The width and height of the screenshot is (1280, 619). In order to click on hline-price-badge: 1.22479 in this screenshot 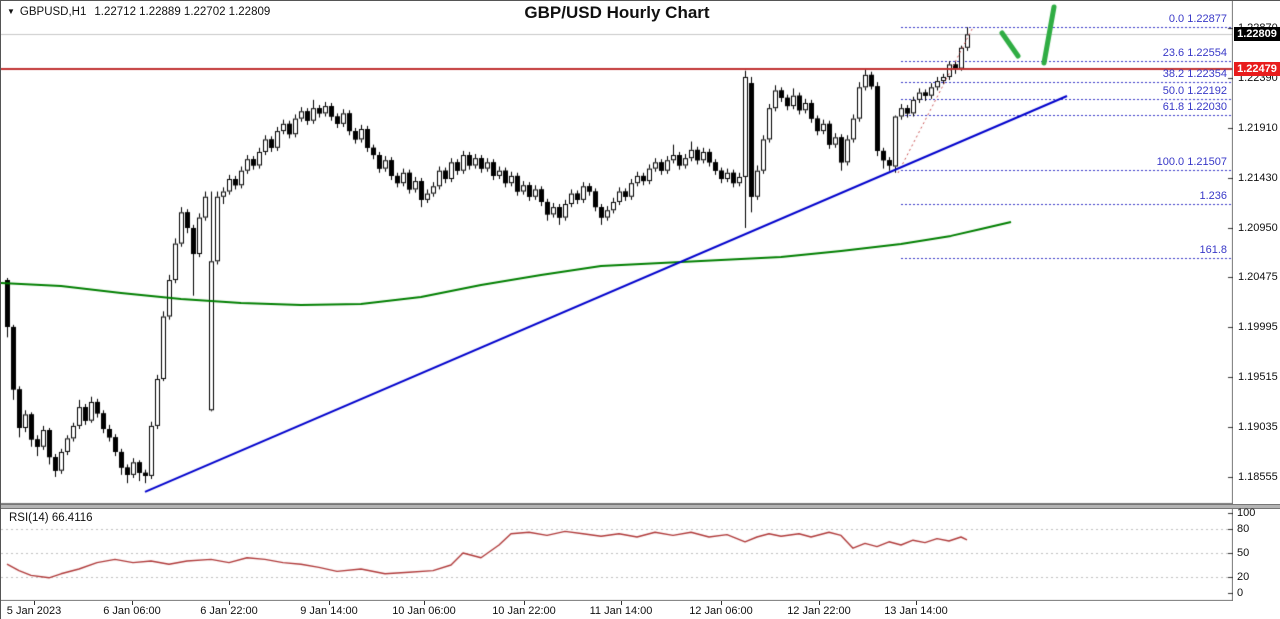, I will do `click(1257, 68)`.